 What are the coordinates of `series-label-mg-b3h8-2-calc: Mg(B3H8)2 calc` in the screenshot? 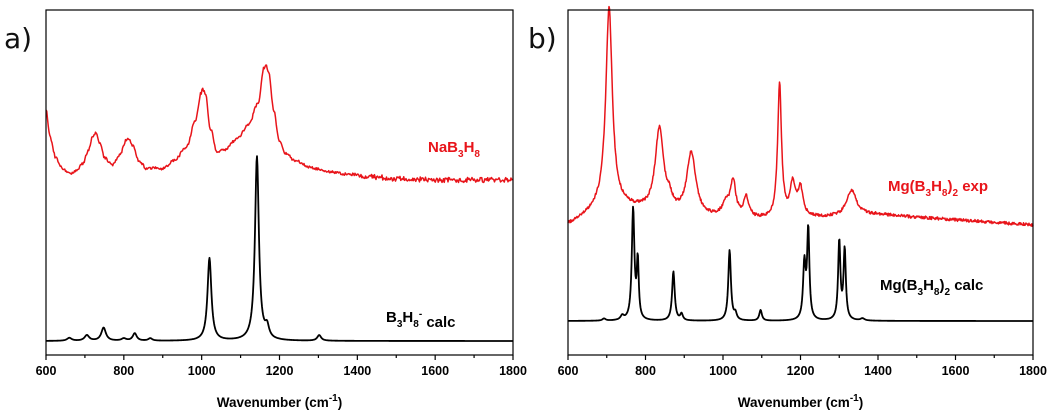 It's located at (931, 287).